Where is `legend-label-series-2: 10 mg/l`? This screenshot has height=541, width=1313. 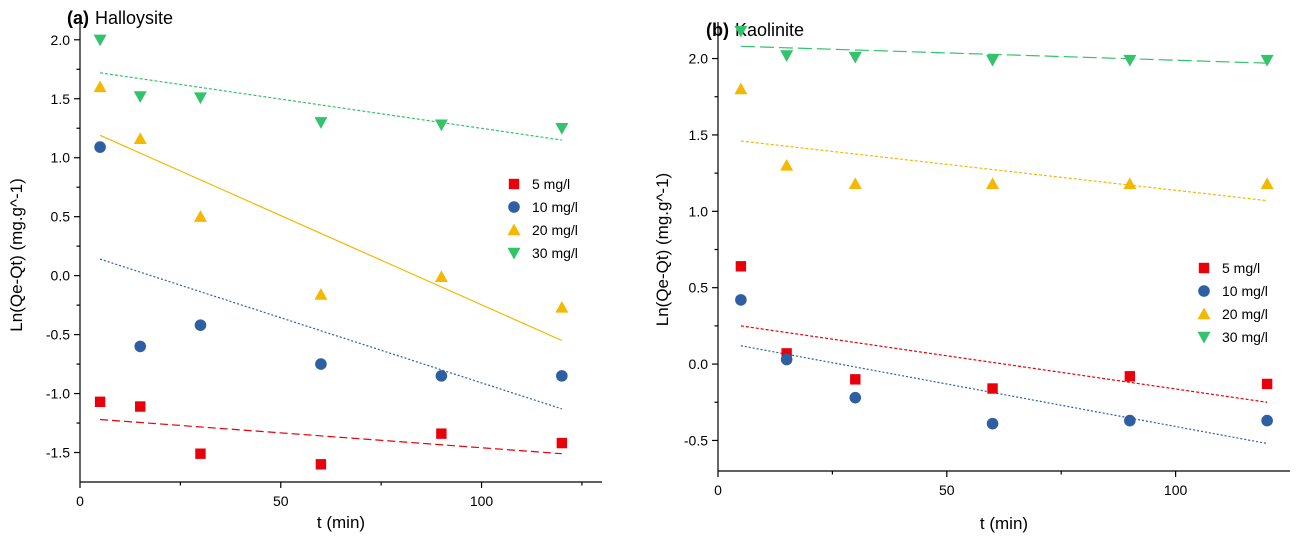 legend-label-series-2: 10 mg/l is located at coordinates (1245, 291).